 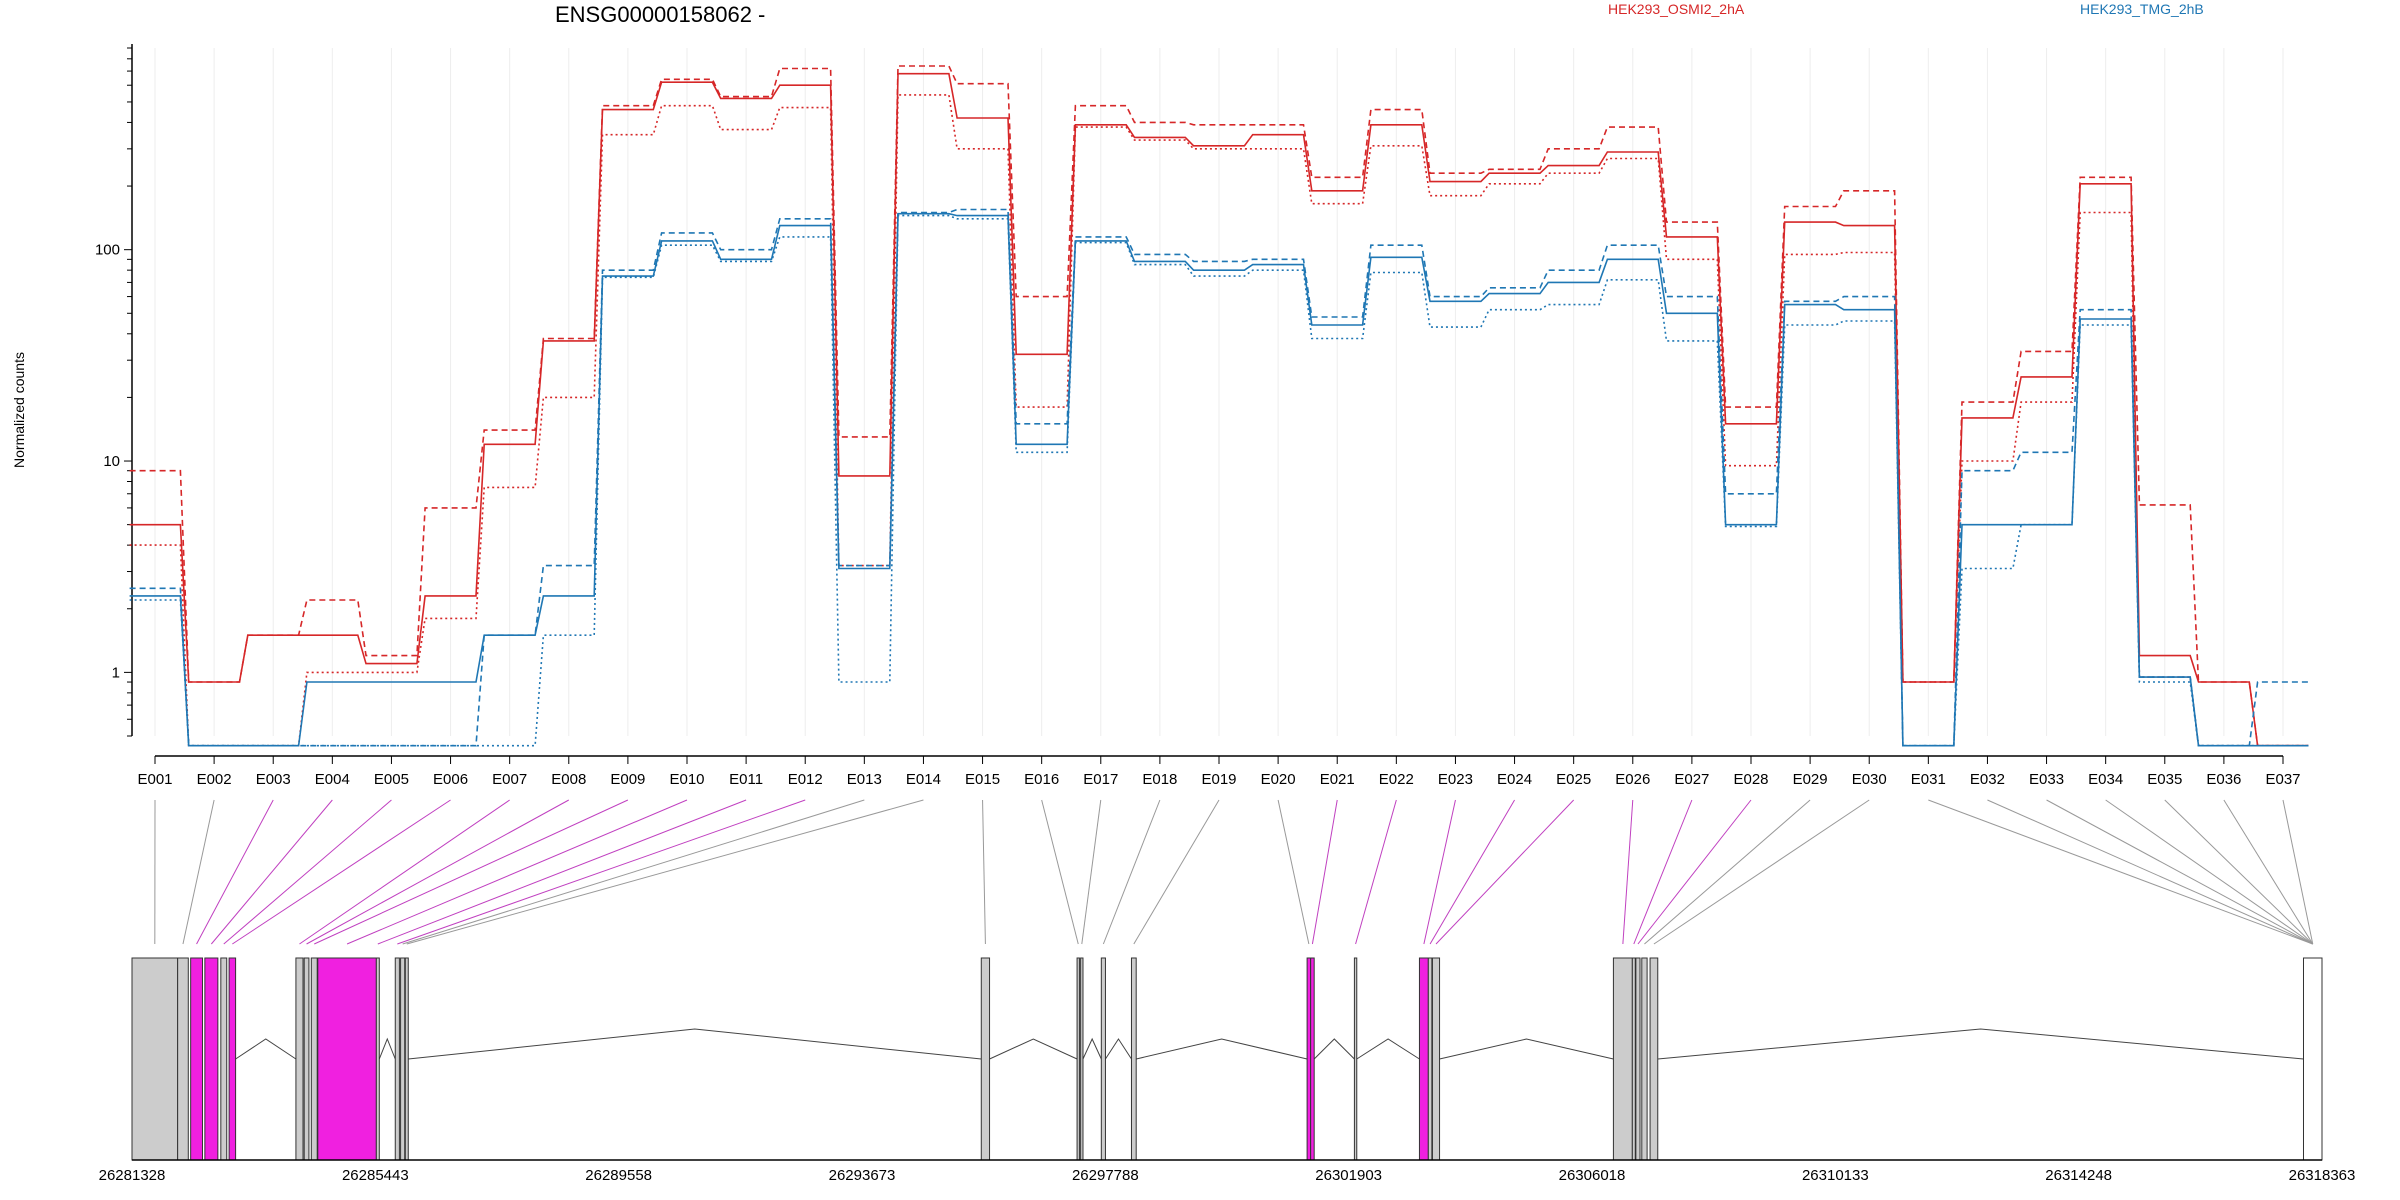 I want to click on y-tick-label: 100, so click(x=107, y=250).